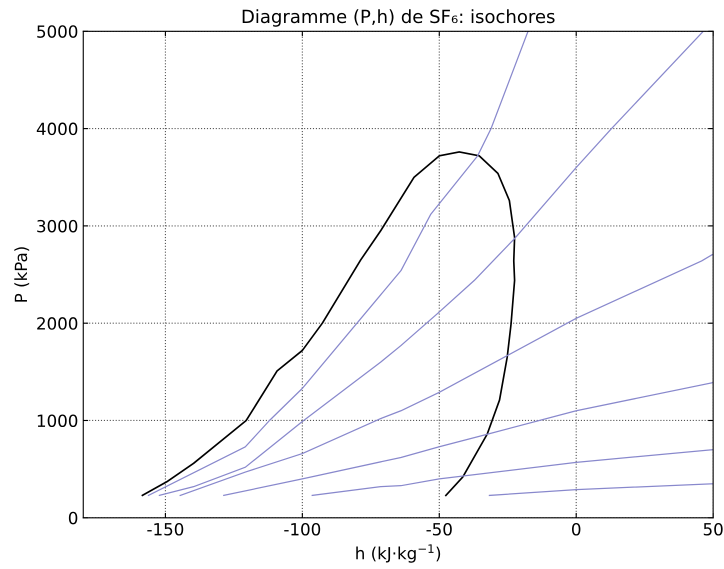 Image resolution: width=724 pixels, height=569 pixels. Describe the element at coordinates (713, 529) in the screenshot. I see `x-tick-label: 50` at that location.